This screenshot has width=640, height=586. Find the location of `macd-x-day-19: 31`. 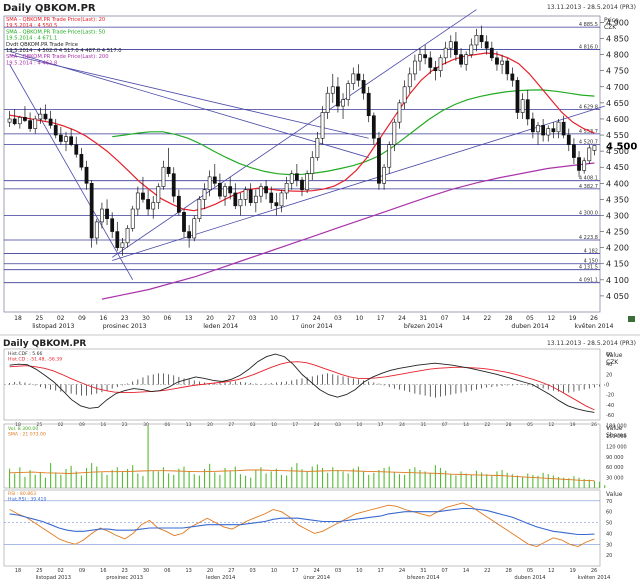

macd-x-day-19: 31 is located at coordinates (423, 425).